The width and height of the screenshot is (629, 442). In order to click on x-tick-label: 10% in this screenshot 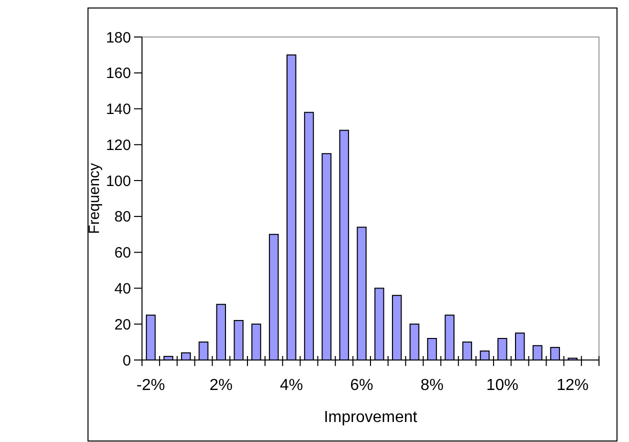, I will do `click(502, 385)`.